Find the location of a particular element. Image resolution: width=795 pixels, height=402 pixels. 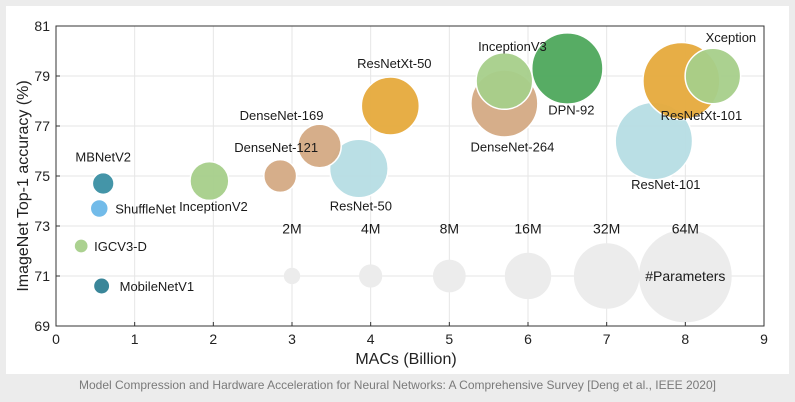

x-tick-label: 6 is located at coordinates (528, 339).